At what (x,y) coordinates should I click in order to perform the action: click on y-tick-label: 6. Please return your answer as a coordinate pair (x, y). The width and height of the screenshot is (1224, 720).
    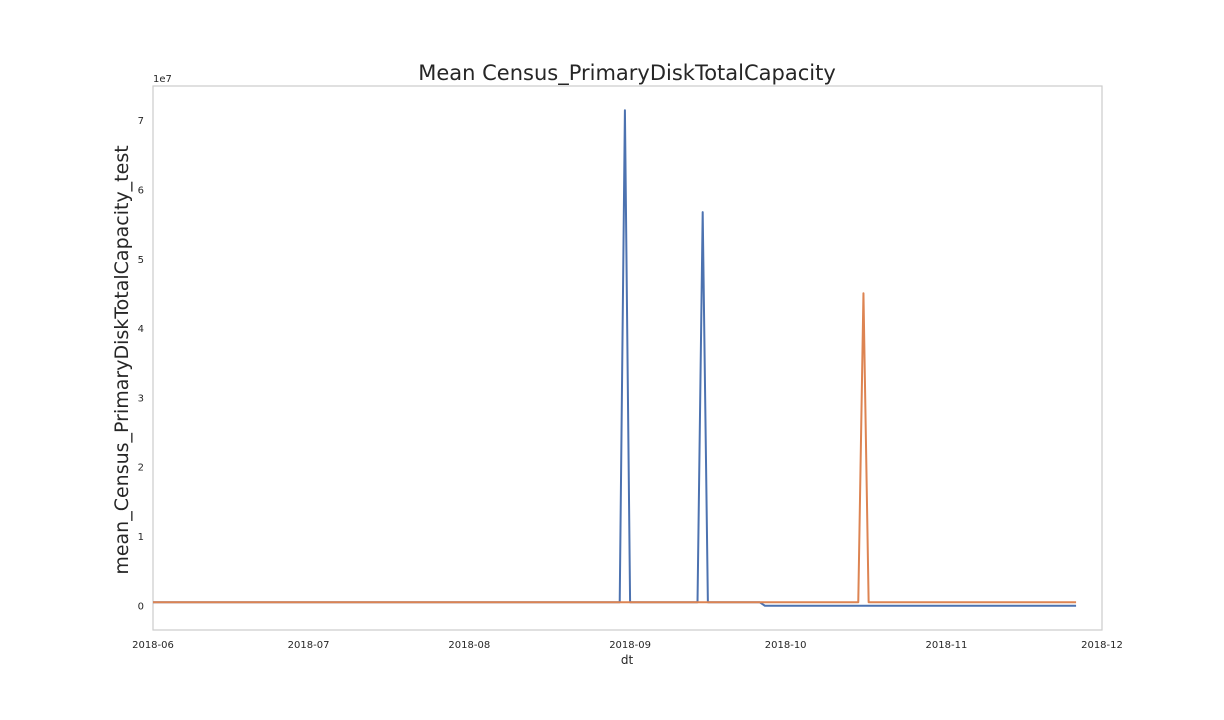
    Looking at the image, I should click on (141, 190).